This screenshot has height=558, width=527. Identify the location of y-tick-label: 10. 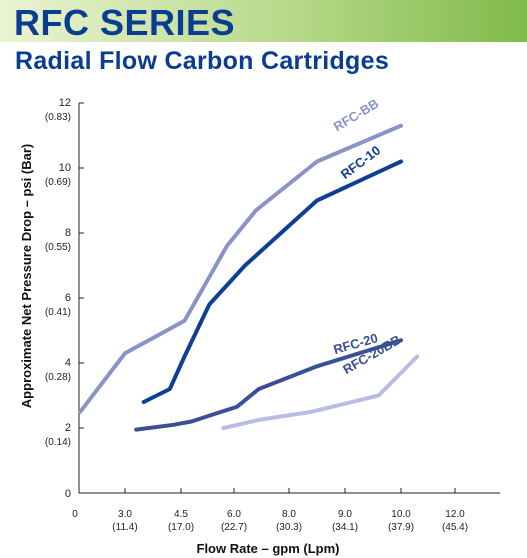
(65, 168).